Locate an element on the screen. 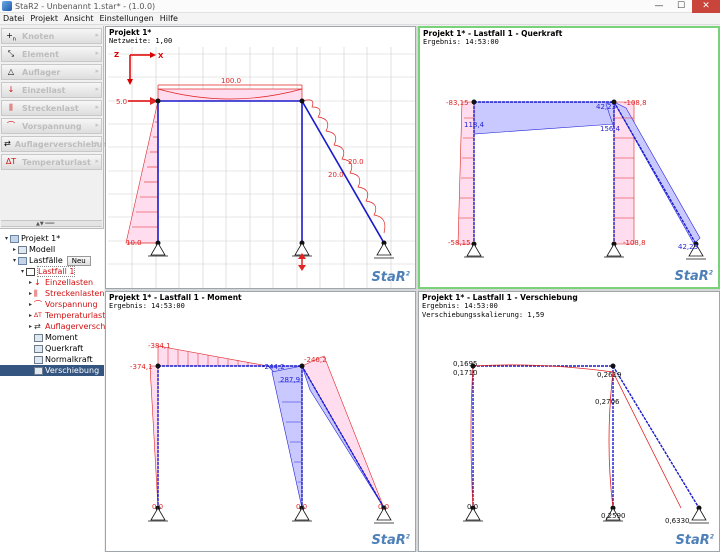  distributed-load-icon: ⫼ is located at coordinates (36, 293).